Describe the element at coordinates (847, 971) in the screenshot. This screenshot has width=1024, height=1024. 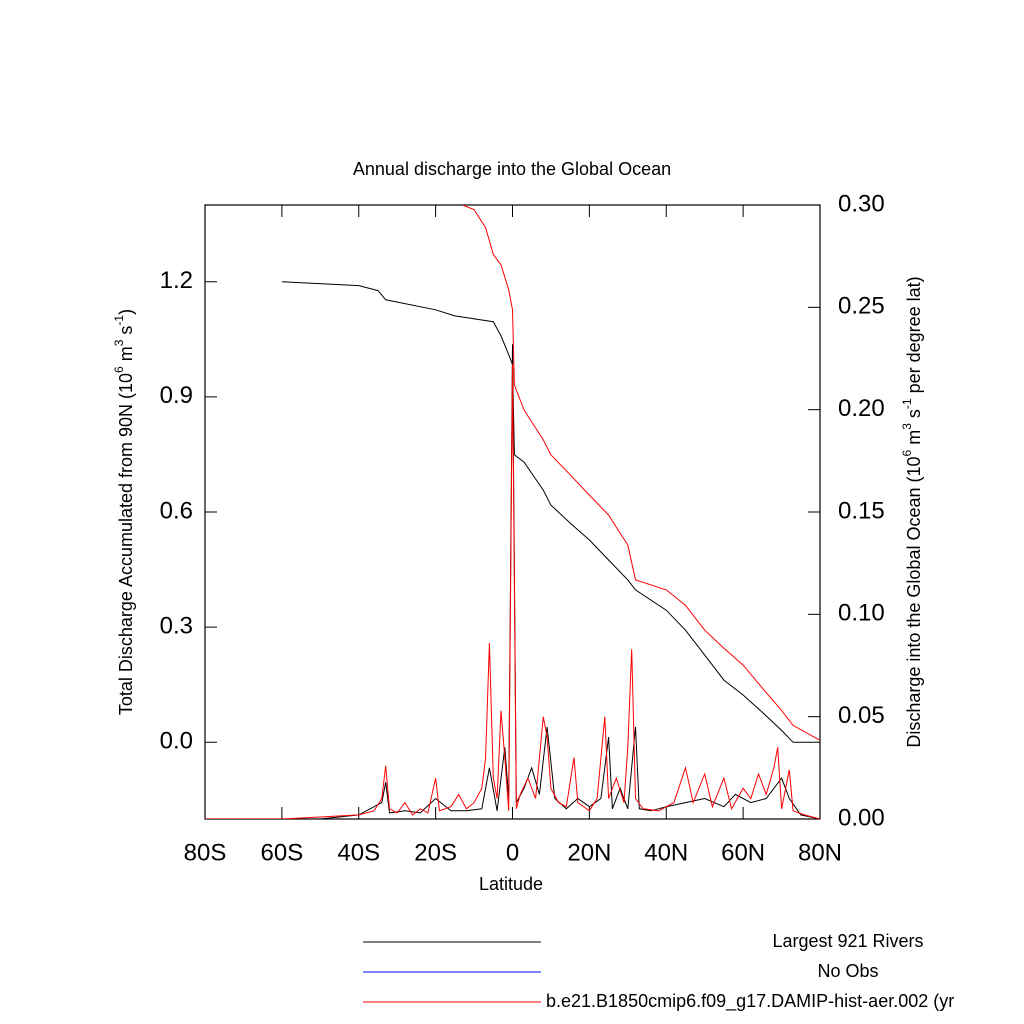
I see `legend-label: No Obs` at that location.